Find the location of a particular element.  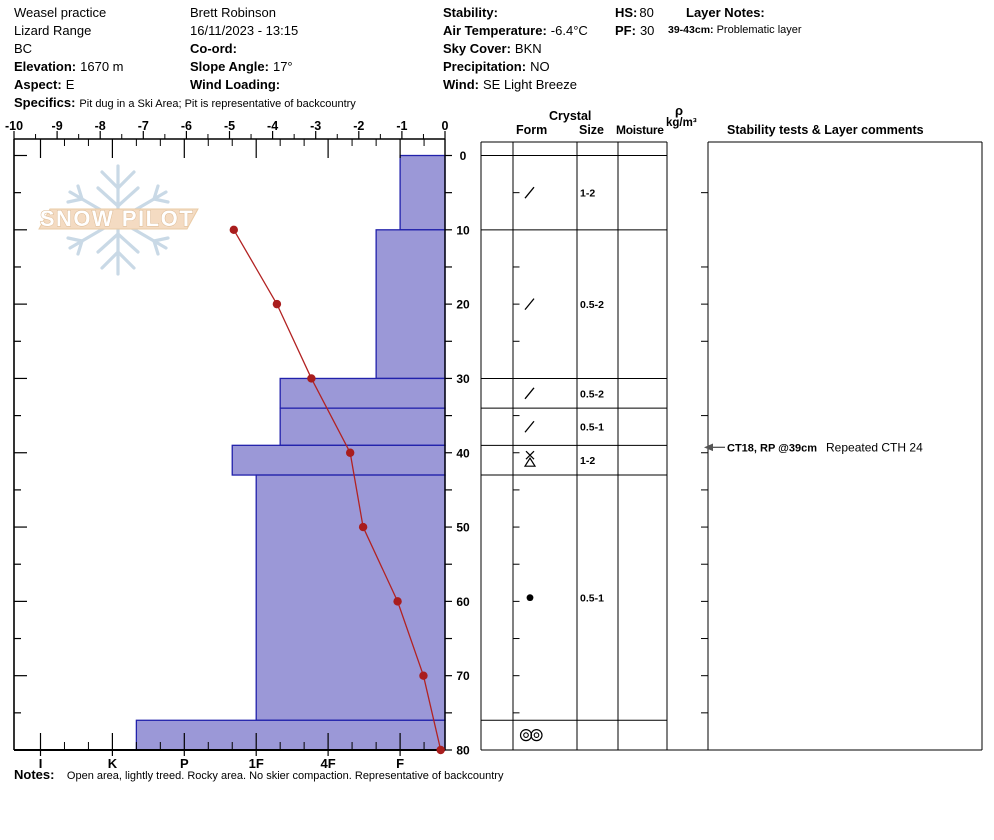

wind-label: Wind: is located at coordinates (461, 84).